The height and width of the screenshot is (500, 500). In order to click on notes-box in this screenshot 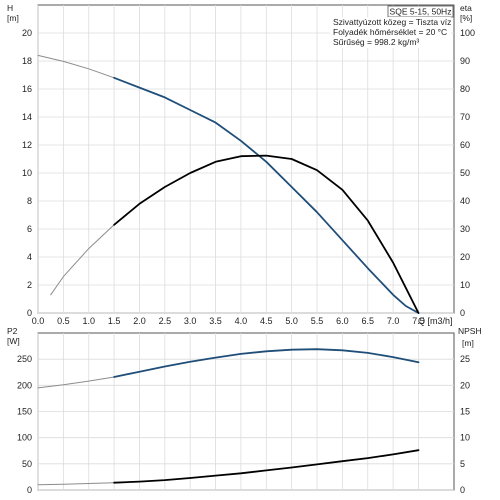, I will do `click(390, 32)`.